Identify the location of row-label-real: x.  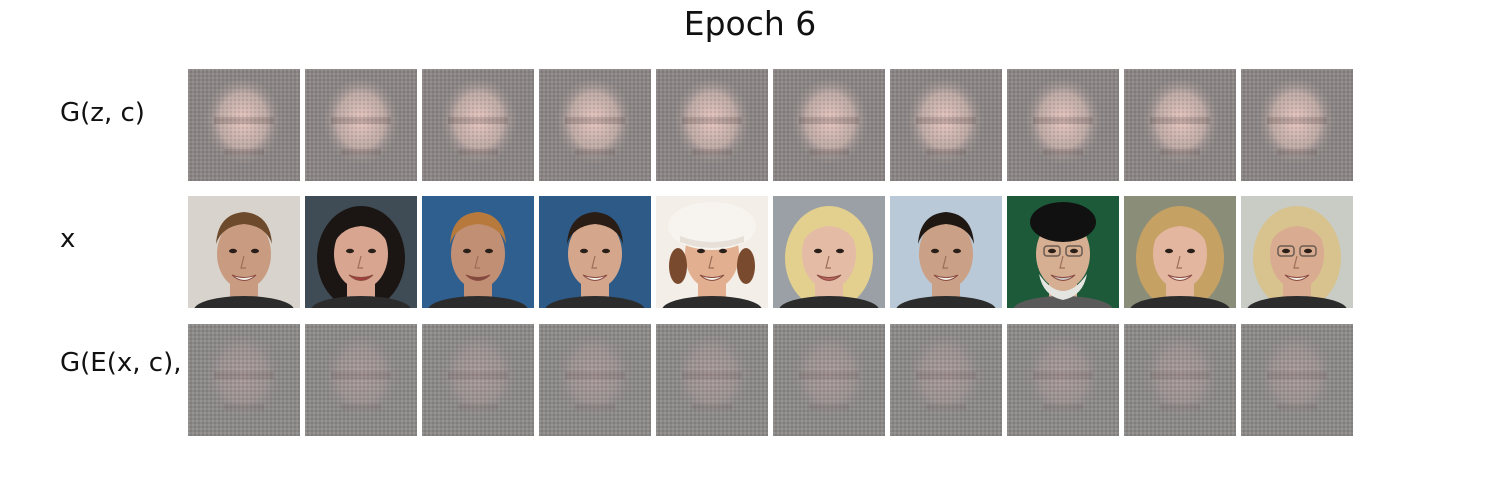
(68, 239).